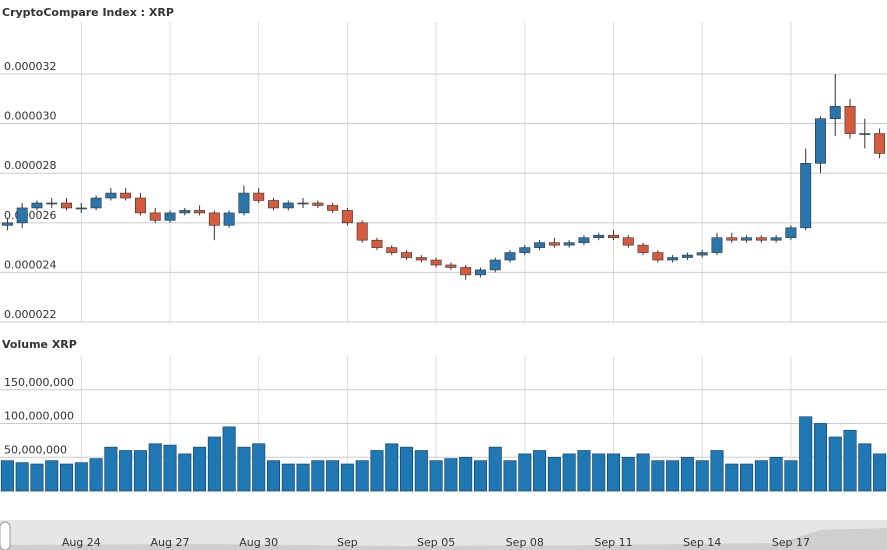  What do you see at coordinates (30, 264) in the screenshot?
I see `y-tick-label: 0.000024` at bounding box center [30, 264].